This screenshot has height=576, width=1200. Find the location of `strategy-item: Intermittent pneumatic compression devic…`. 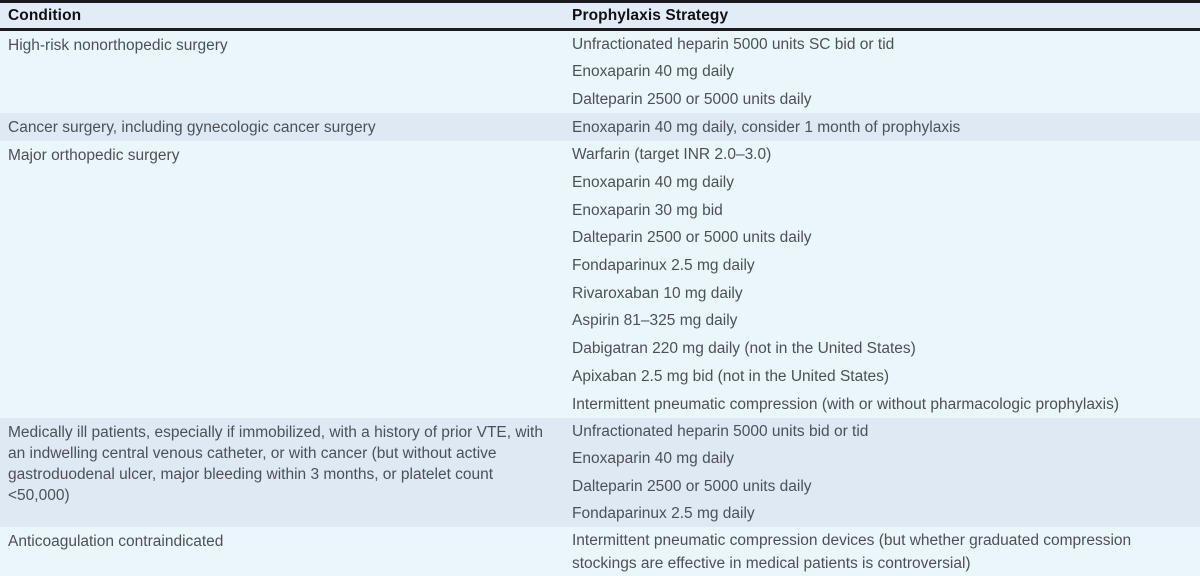

strategy-item: Intermittent pneumatic compression devic… is located at coordinates (852, 551).